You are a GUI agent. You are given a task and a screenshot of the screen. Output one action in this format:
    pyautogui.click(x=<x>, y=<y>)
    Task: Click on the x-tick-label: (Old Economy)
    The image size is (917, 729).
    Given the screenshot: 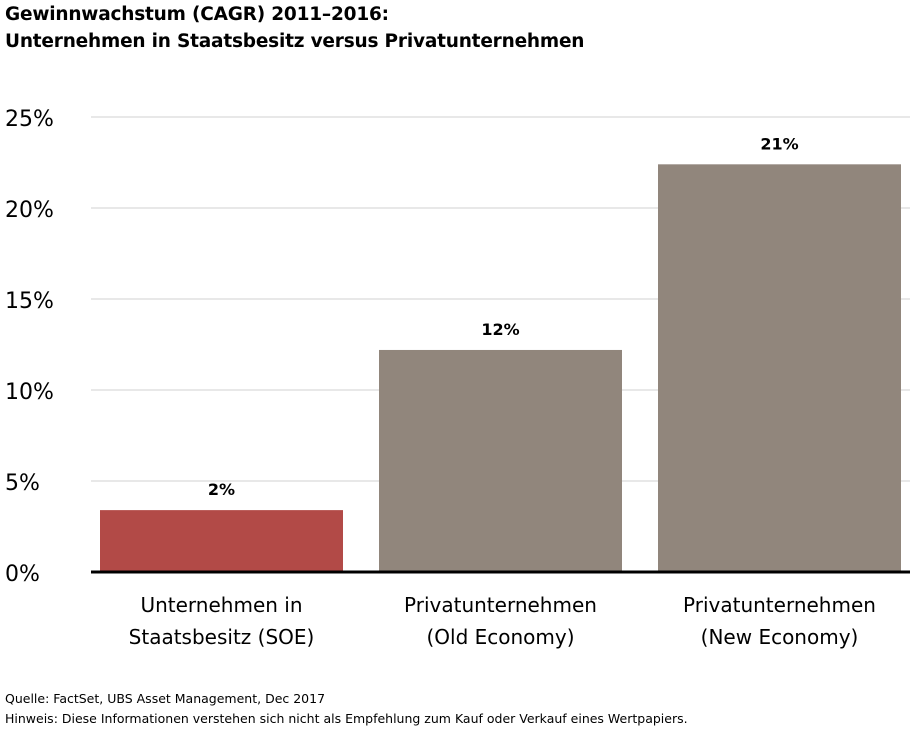 What is the action you would take?
    pyautogui.click(x=500, y=637)
    